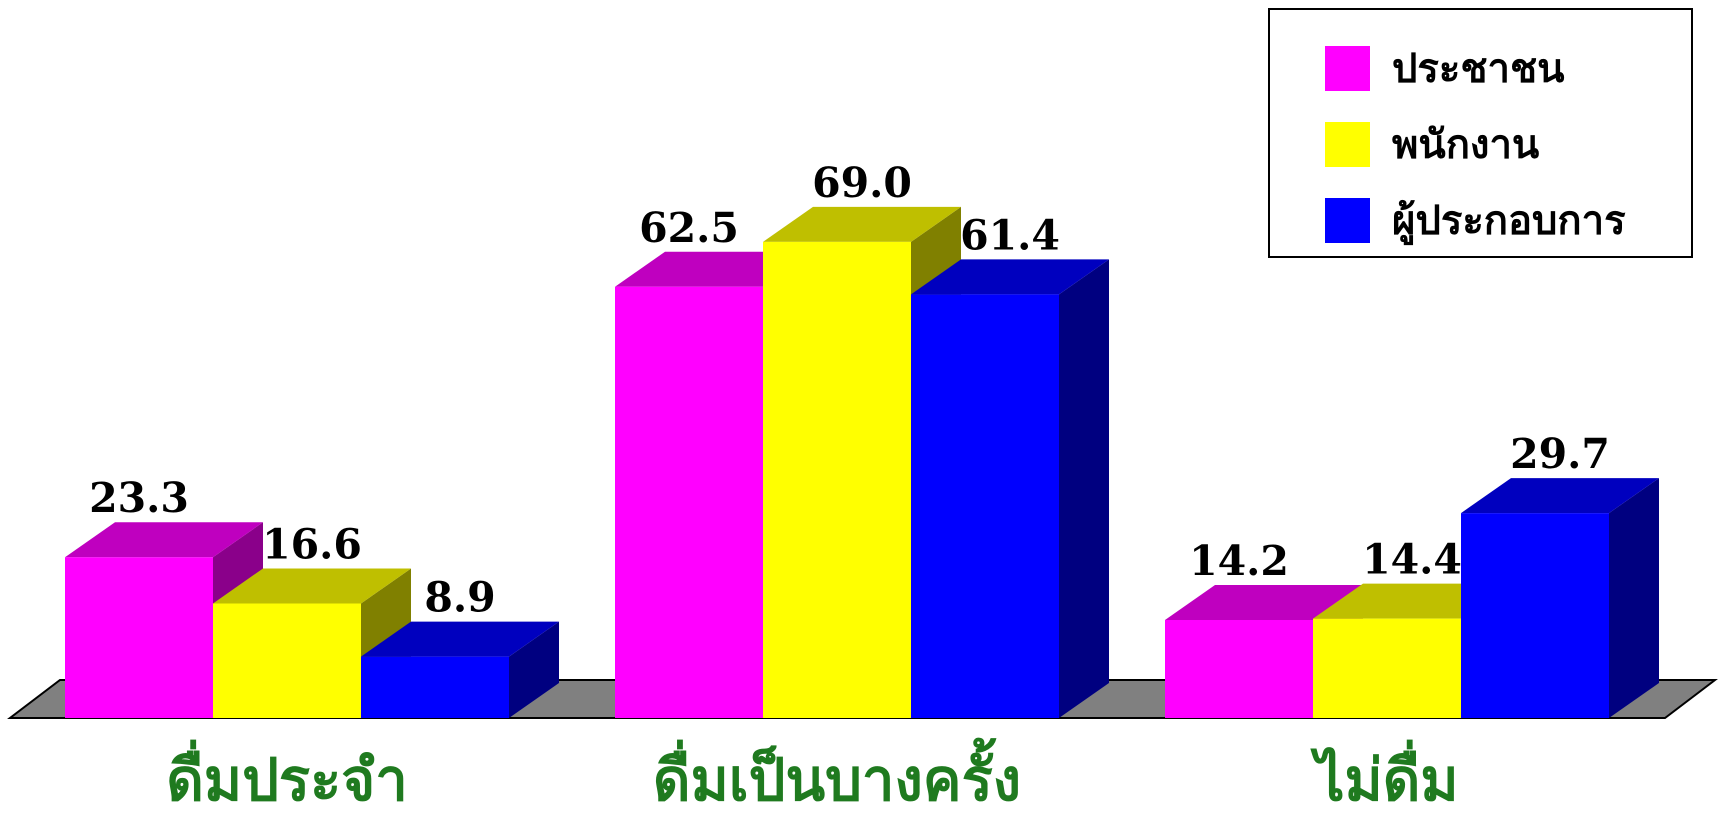 The image size is (1721, 819). What do you see at coordinates (862, 183) in the screenshot?
I see `value-label-2-2: 69.0` at bounding box center [862, 183].